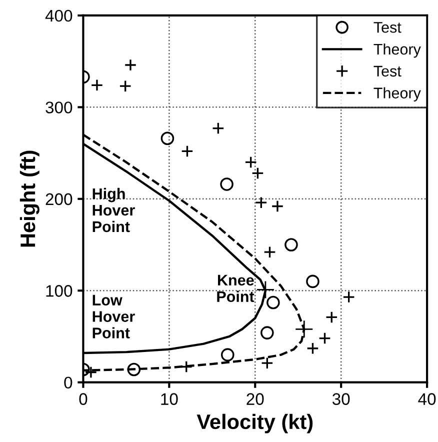 Image resolution: width=438 pixels, height=442 pixels. Describe the element at coordinates (30, 198) in the screenshot. I see `y-axis-title: Height (ft)` at that location.